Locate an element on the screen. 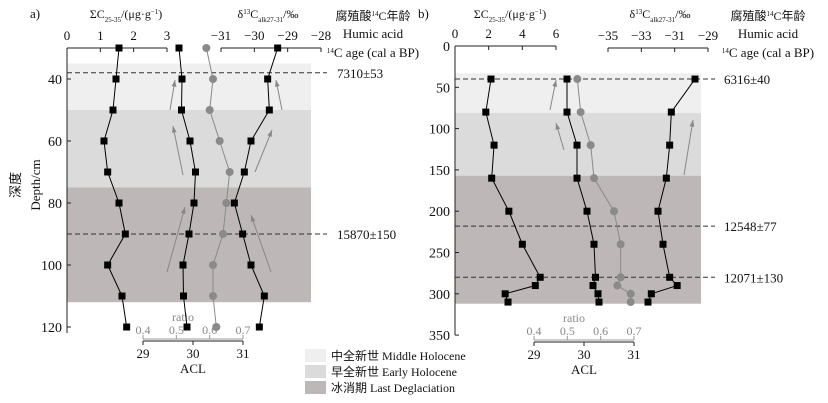  d13c-tick-label: −28 is located at coordinates (321, 35).